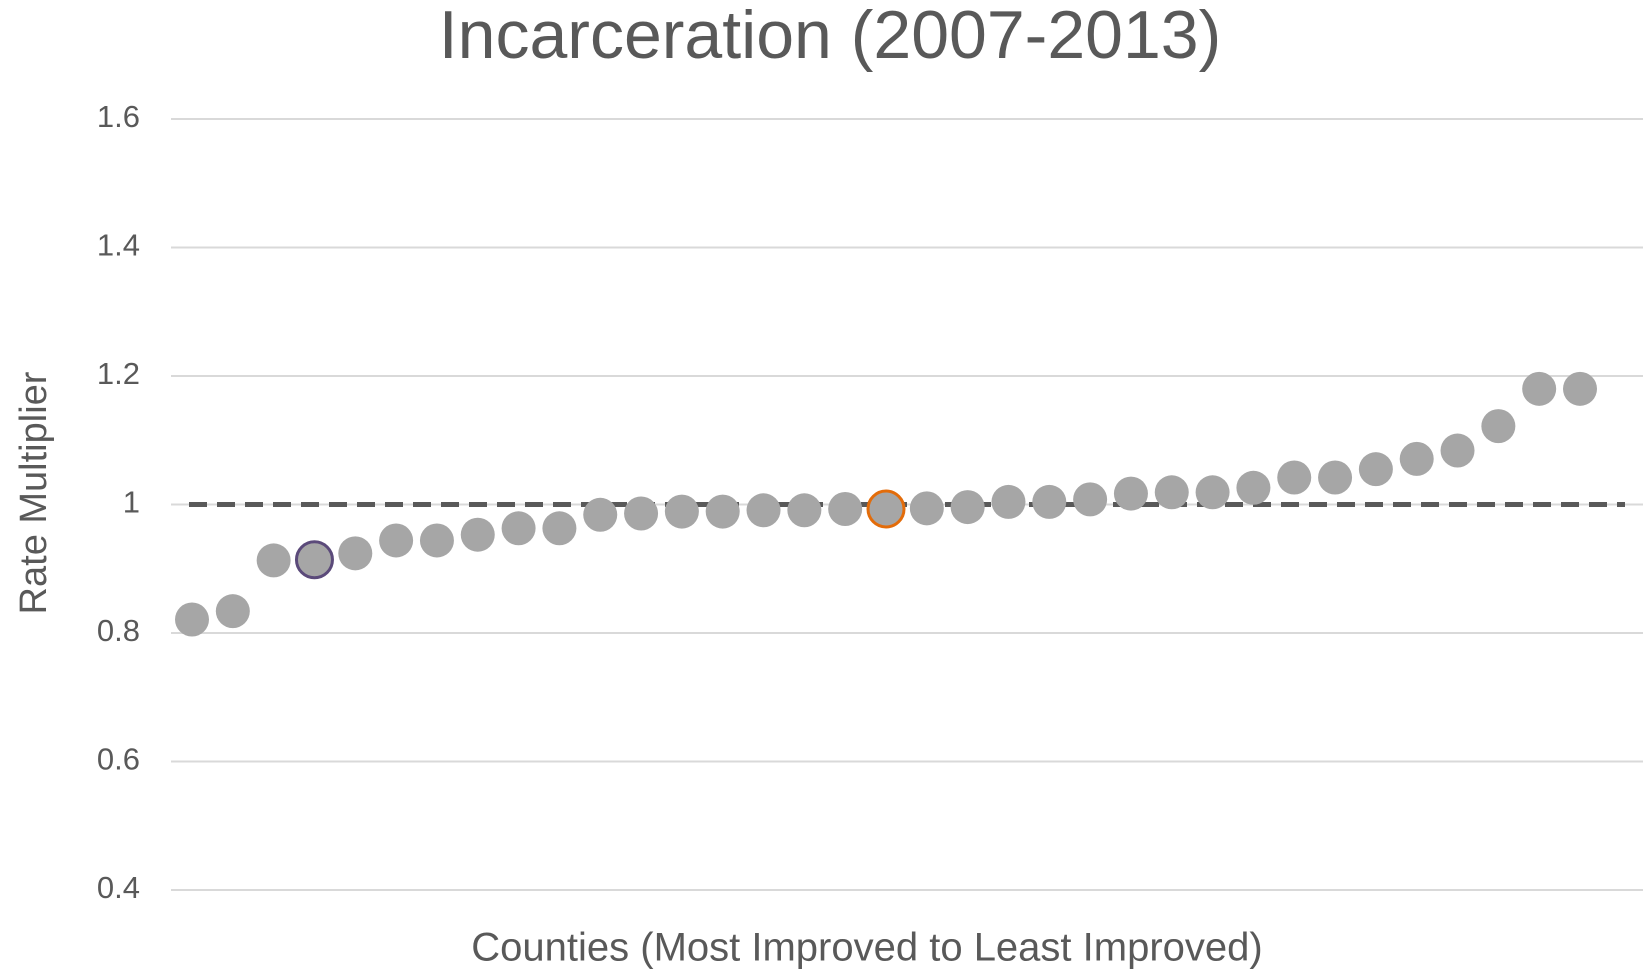 The width and height of the screenshot is (1646, 977). Describe the element at coordinates (118, 245) in the screenshot. I see `y-tick-label: 1.4` at that location.